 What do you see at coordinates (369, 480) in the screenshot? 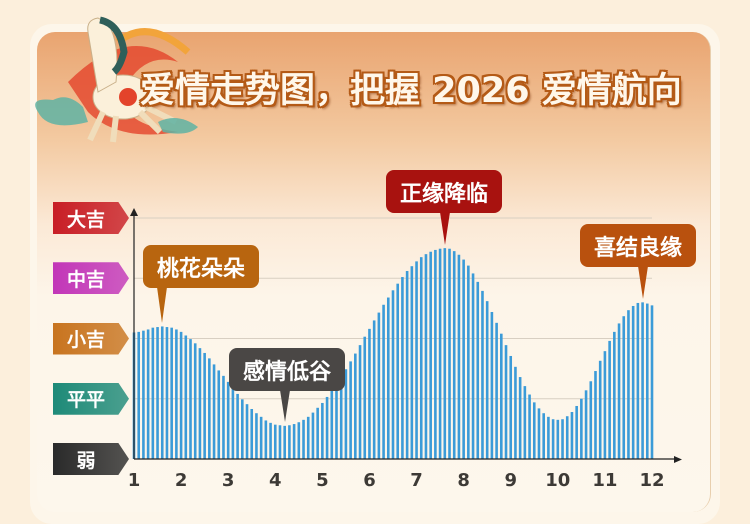
I see `x-tick-label: 6` at bounding box center [369, 480].